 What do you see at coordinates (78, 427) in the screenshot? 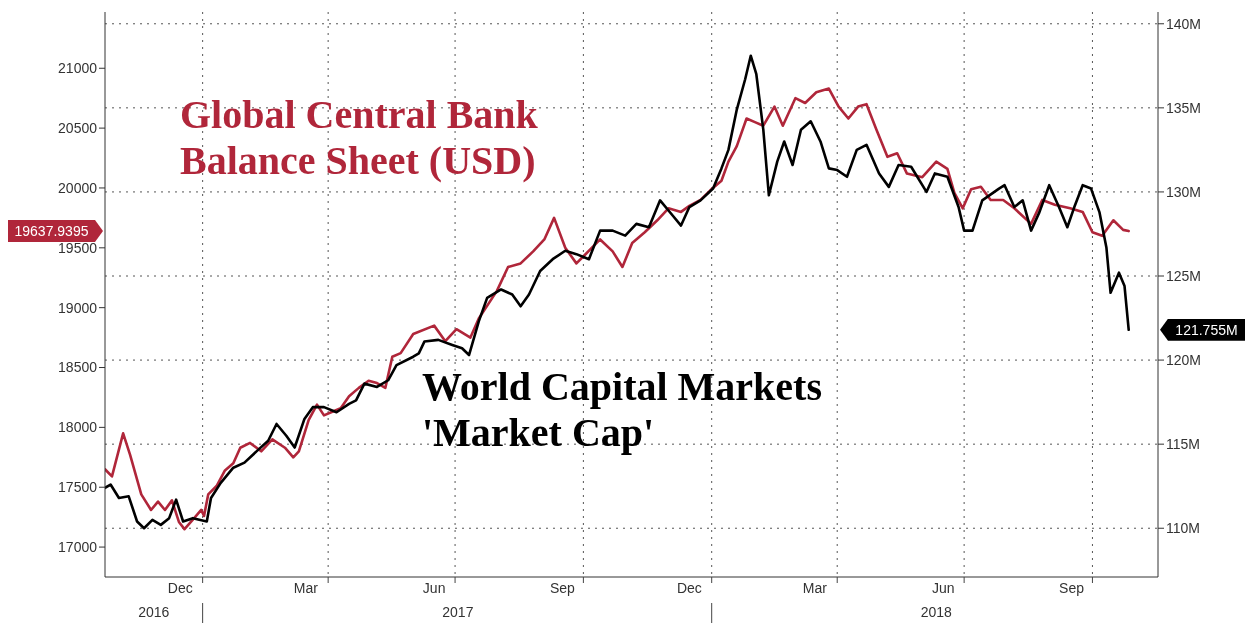
I see `y-tick-label: 18000` at bounding box center [78, 427].